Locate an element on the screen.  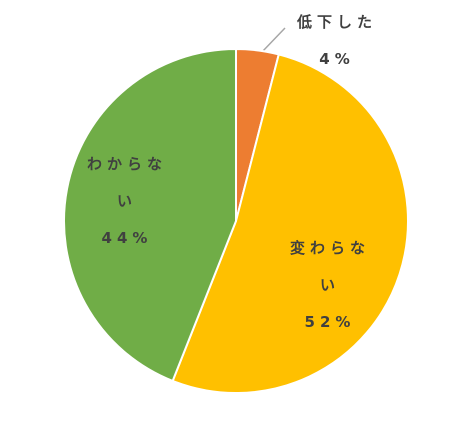
category-label: 変わらない is located at coordinates (329, 266).